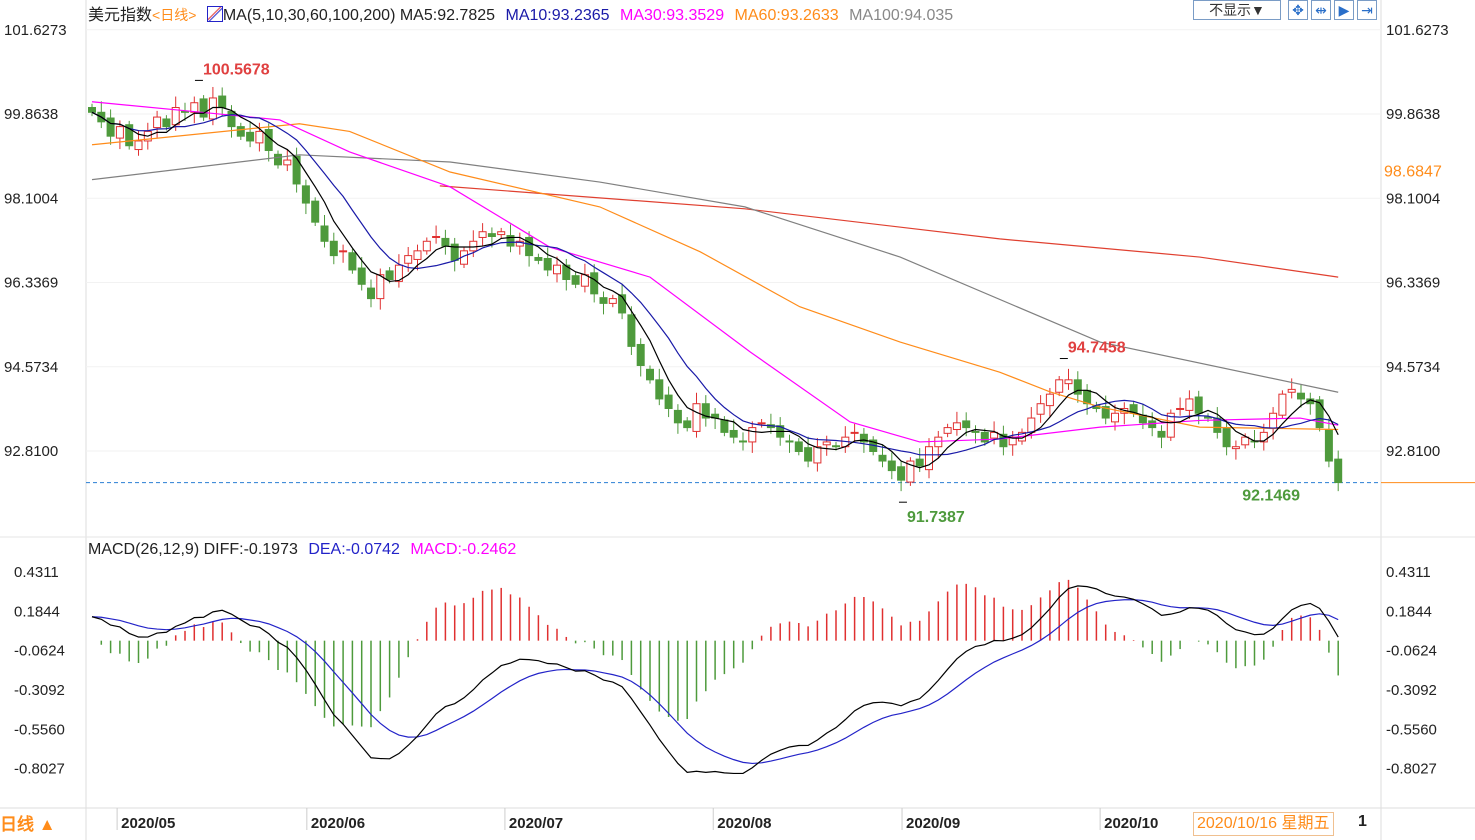 This screenshot has width=1475, height=840. I want to click on period-toggle-button: 日线 ▲, so click(42, 825).